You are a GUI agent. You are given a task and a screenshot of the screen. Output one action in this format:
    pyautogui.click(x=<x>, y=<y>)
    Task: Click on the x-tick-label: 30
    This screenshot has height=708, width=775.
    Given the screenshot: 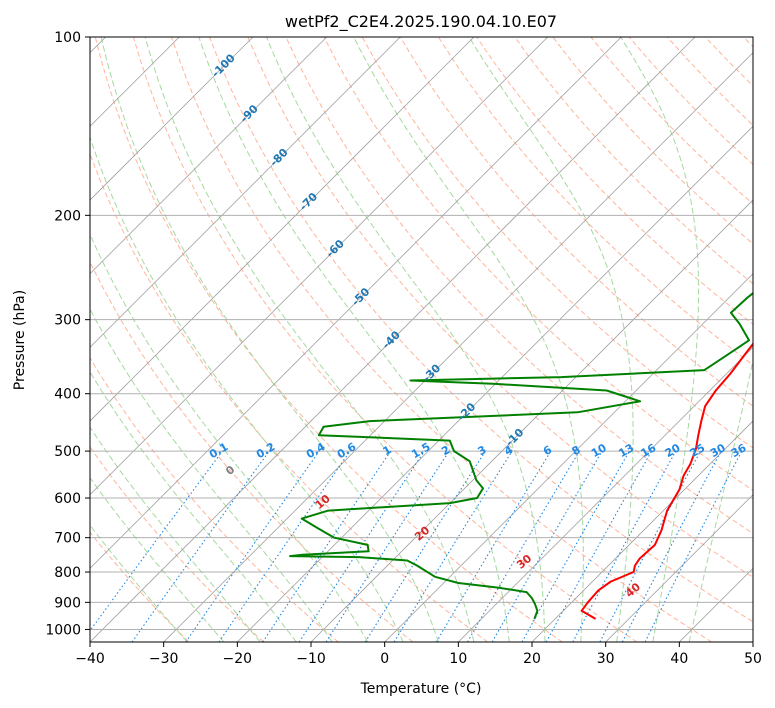 What is the action you would take?
    pyautogui.click(x=606, y=659)
    